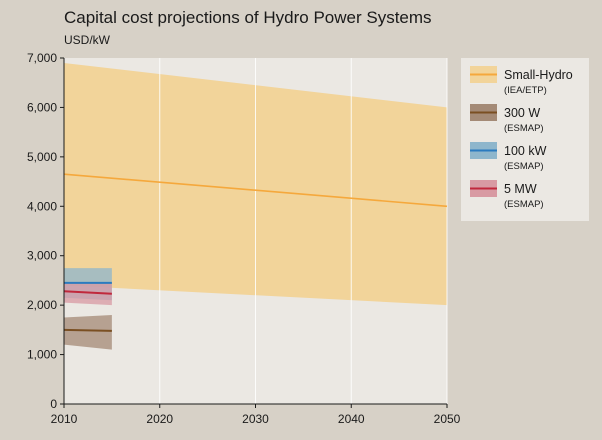 The image size is (602, 440). Describe the element at coordinates (42, 157) in the screenshot. I see `y-tick-label: 5,000` at that location.